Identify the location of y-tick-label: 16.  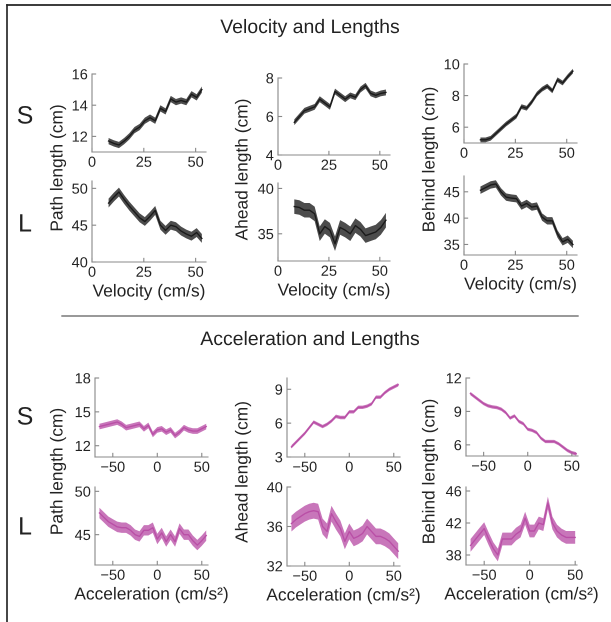
(80, 74).